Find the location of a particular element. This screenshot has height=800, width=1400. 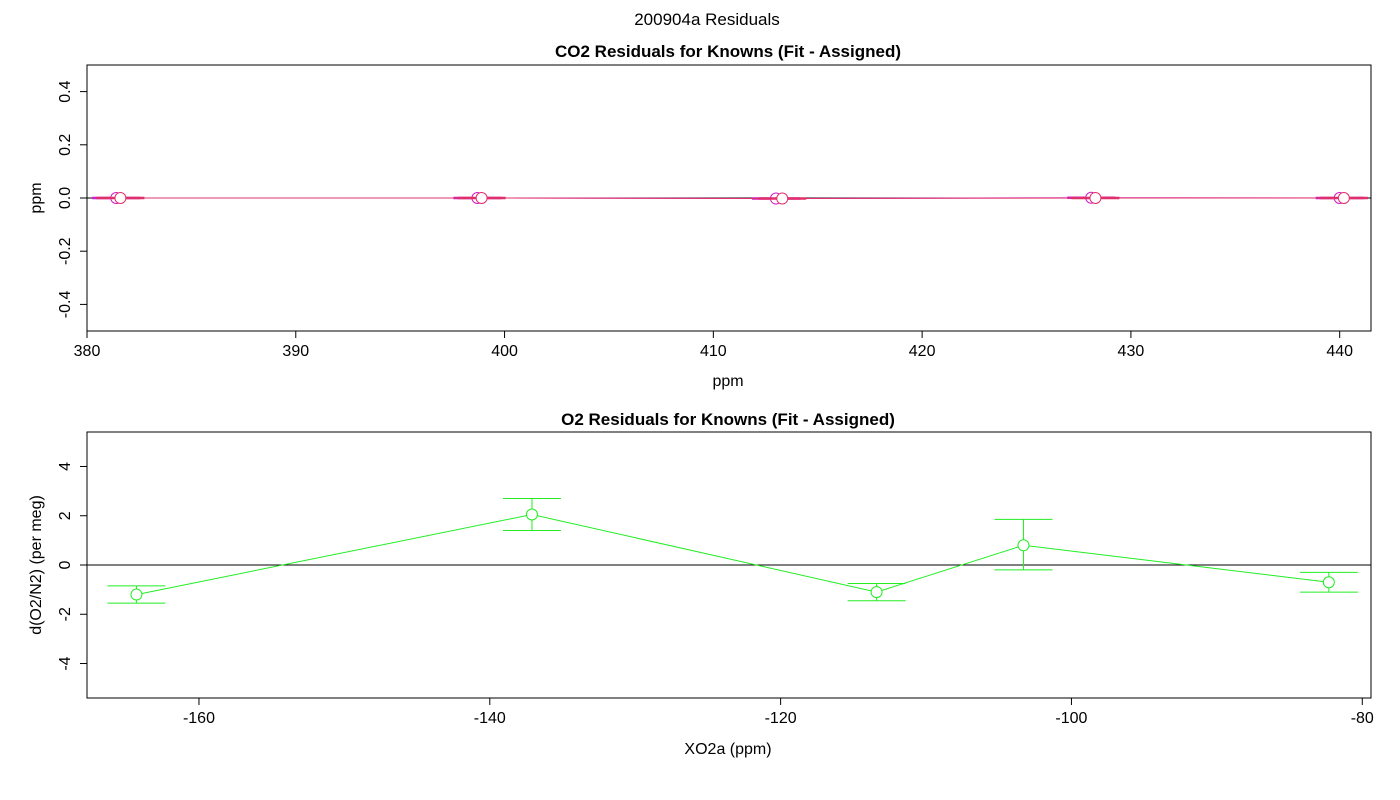

co2-x-axis-label: ppm is located at coordinates (727, 381).